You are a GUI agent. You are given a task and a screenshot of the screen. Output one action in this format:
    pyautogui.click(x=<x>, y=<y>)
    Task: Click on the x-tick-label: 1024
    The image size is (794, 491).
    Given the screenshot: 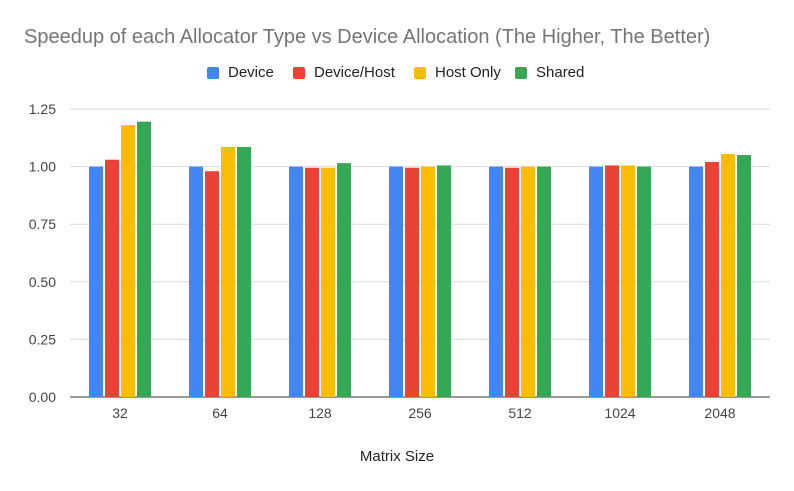 What is the action you would take?
    pyautogui.click(x=619, y=413)
    